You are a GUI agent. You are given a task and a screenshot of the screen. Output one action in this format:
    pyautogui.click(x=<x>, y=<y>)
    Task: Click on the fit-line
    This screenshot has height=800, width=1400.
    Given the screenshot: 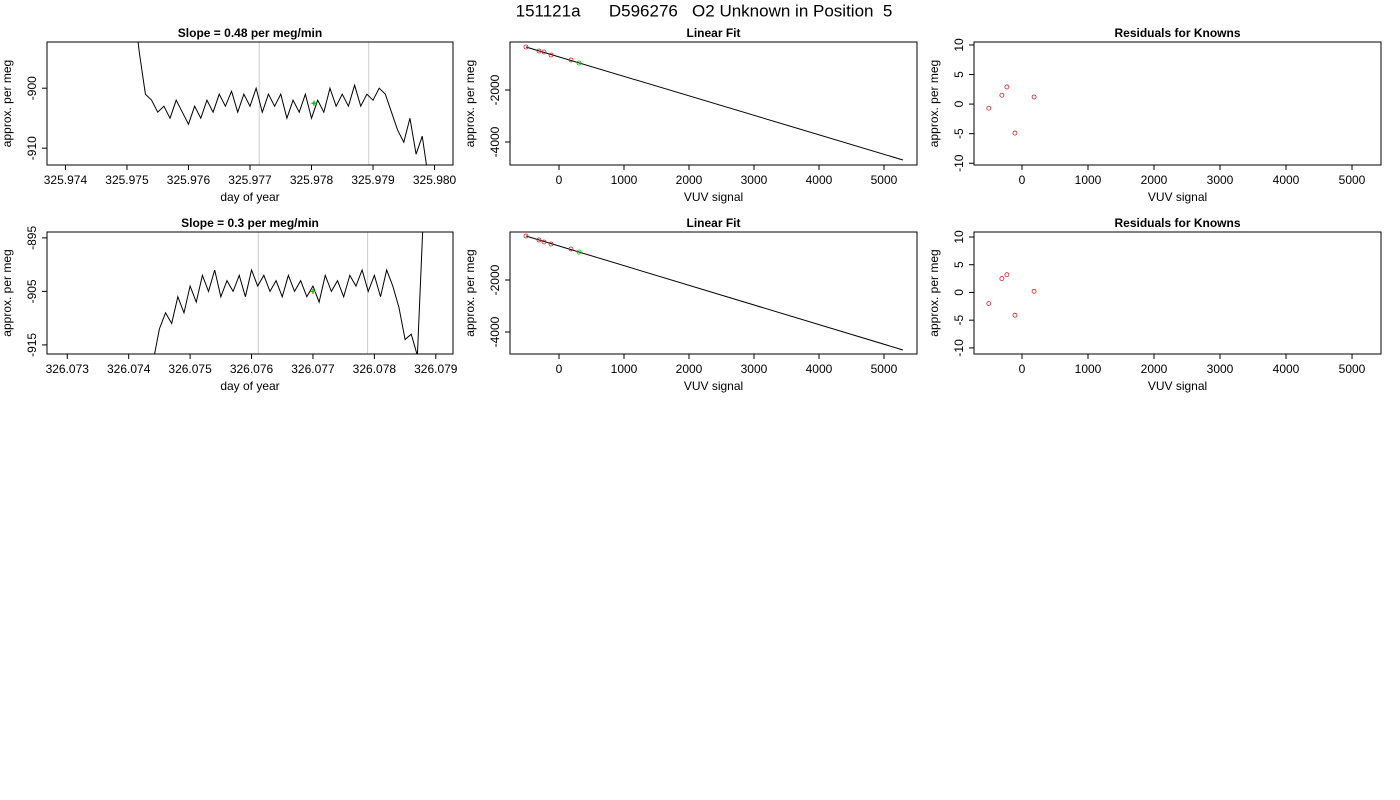 What is the action you would take?
    pyautogui.click(x=714, y=293)
    